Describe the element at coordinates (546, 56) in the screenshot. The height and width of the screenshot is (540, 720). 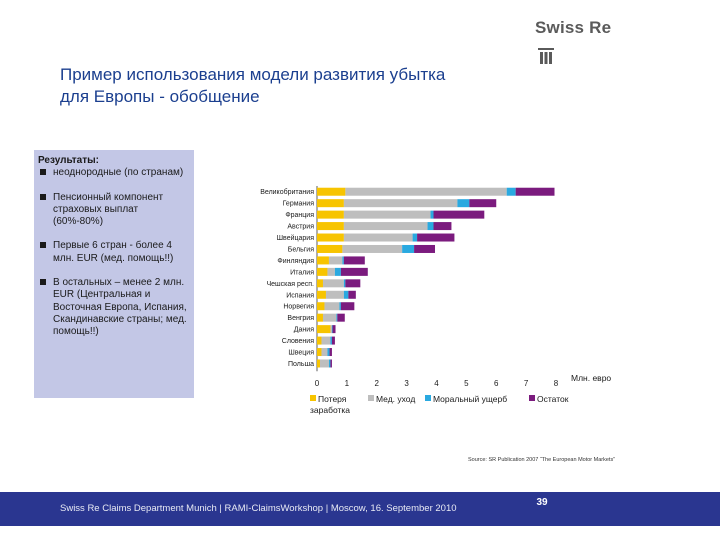
I see `swiss-re-logo-icon` at that location.